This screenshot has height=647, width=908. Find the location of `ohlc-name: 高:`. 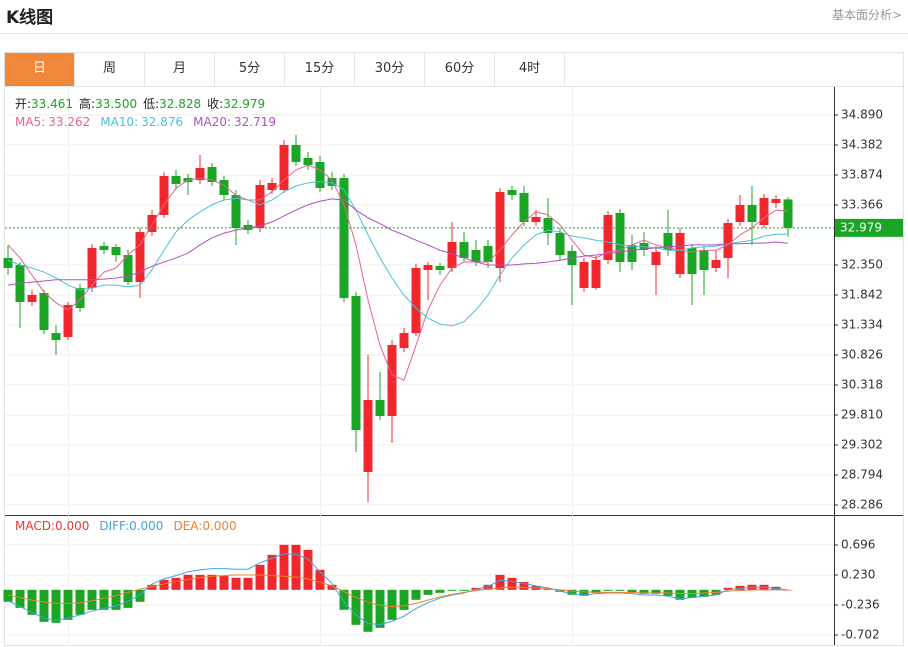

ohlc-name: 高: is located at coordinates (87, 104).